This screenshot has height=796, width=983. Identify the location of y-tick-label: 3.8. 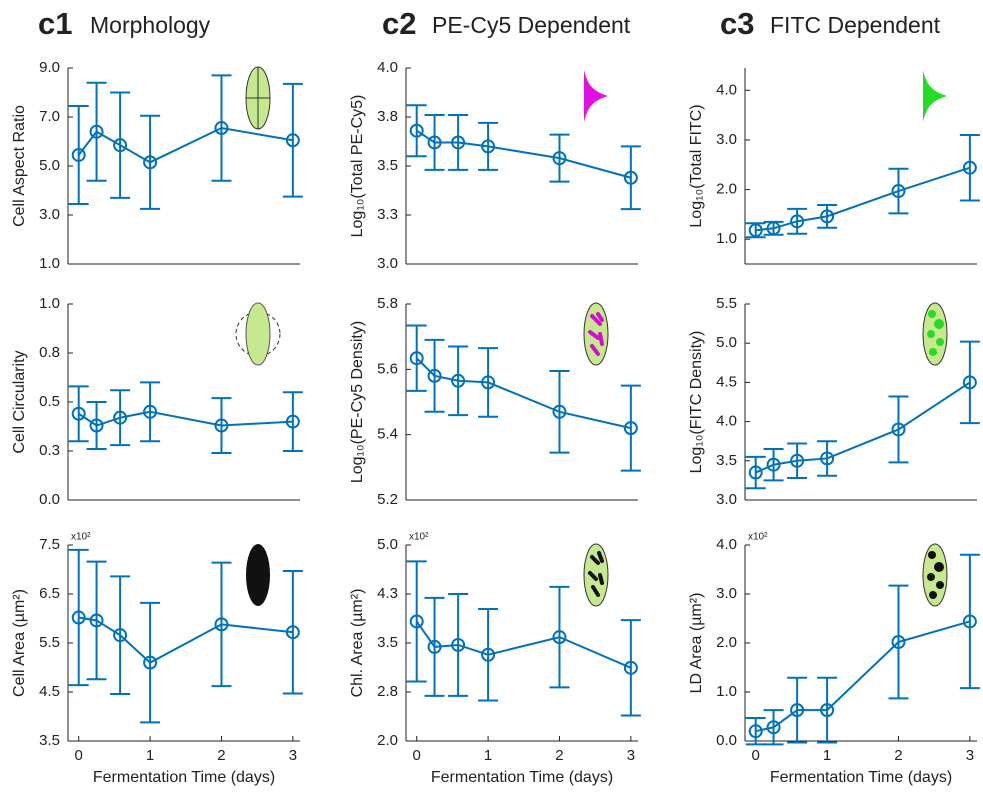
(387, 116).